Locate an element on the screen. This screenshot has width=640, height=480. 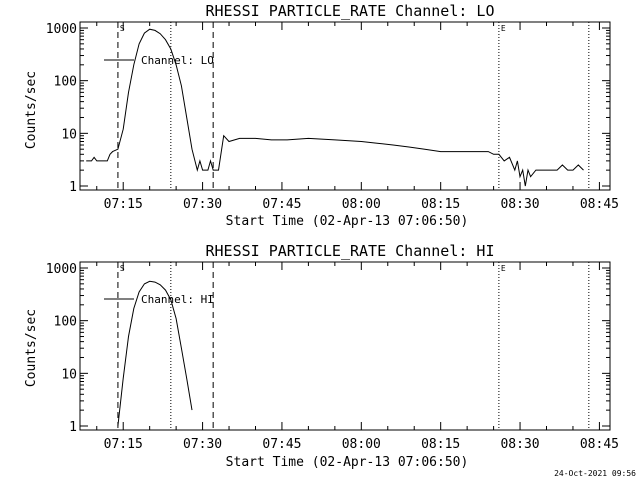
chart-title: RHESSI PARTICLE_RATE Channel: HI is located at coordinates (350, 251).